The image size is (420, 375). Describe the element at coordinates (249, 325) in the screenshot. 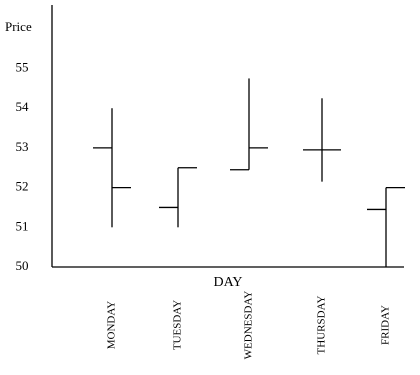

I see `x-tick-label: WEDNESDAY` at that location.